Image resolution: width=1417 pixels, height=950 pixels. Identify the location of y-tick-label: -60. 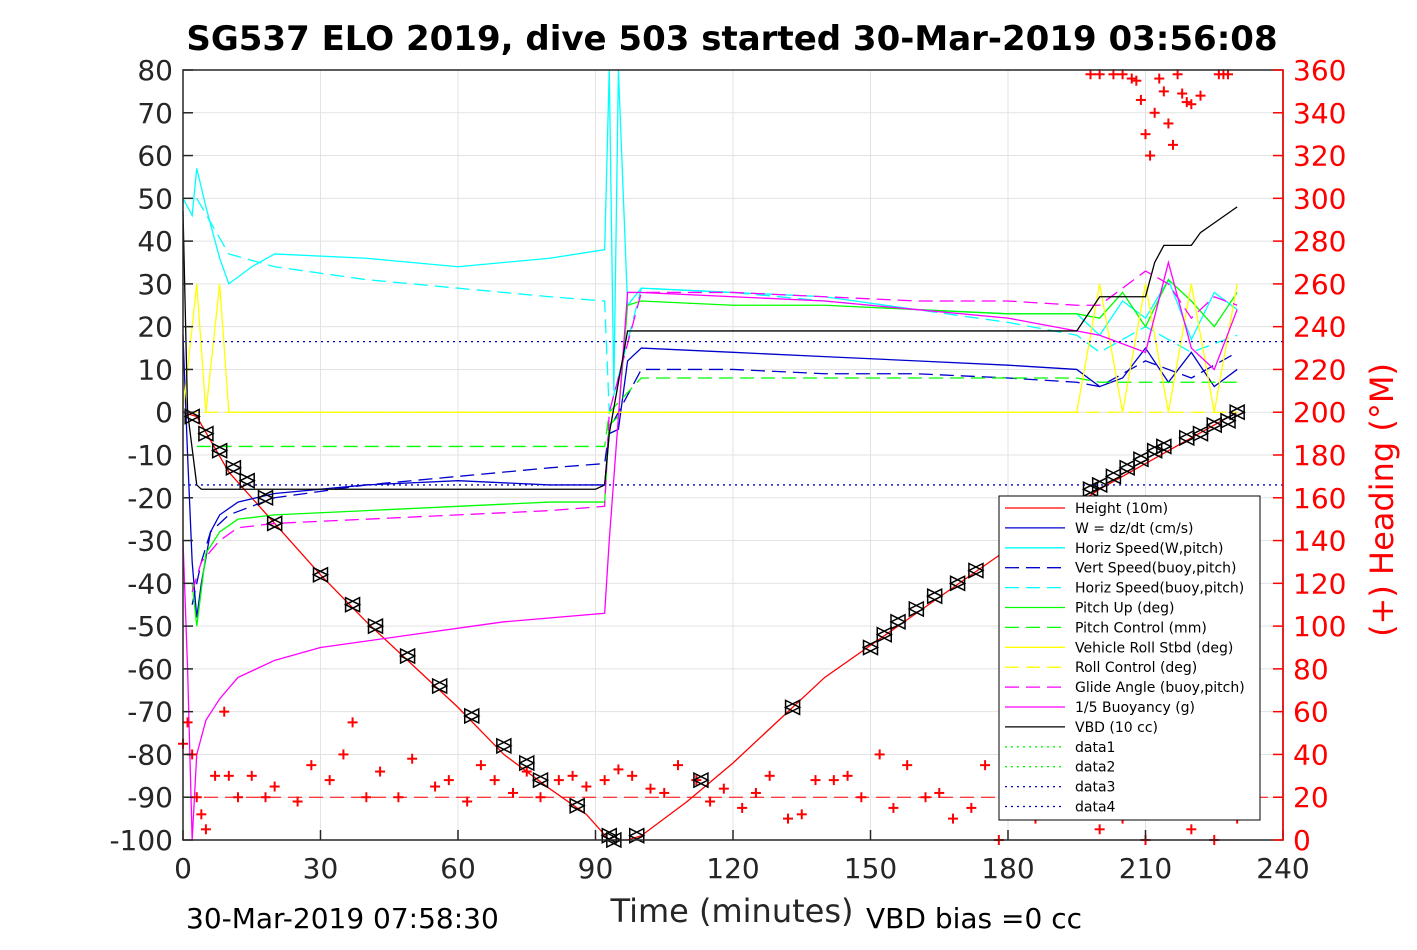
(150, 669).